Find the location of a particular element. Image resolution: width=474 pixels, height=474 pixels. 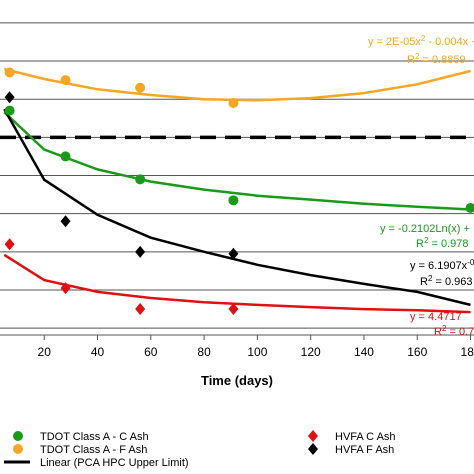

equation-part: y = -0.2102Ln(x) + is located at coordinates (425, 229).